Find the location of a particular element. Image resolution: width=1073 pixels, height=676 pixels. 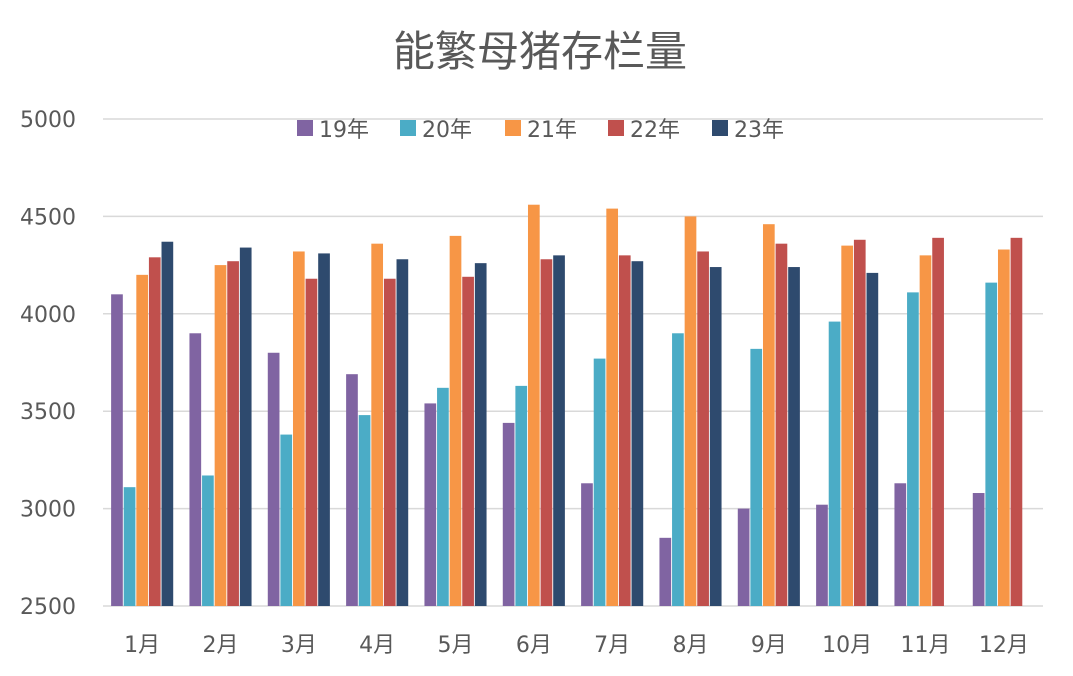

chart-title: 能繁母猪存栏量 is located at coordinates (540, 51).